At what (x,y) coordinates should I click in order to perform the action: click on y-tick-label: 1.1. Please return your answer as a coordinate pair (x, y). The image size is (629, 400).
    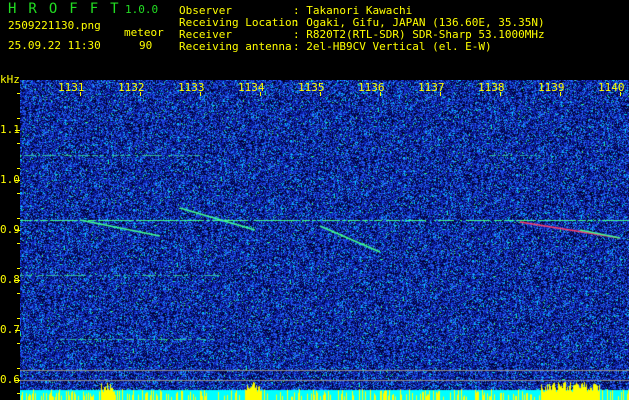
    Looking at the image, I should click on (10, 129).